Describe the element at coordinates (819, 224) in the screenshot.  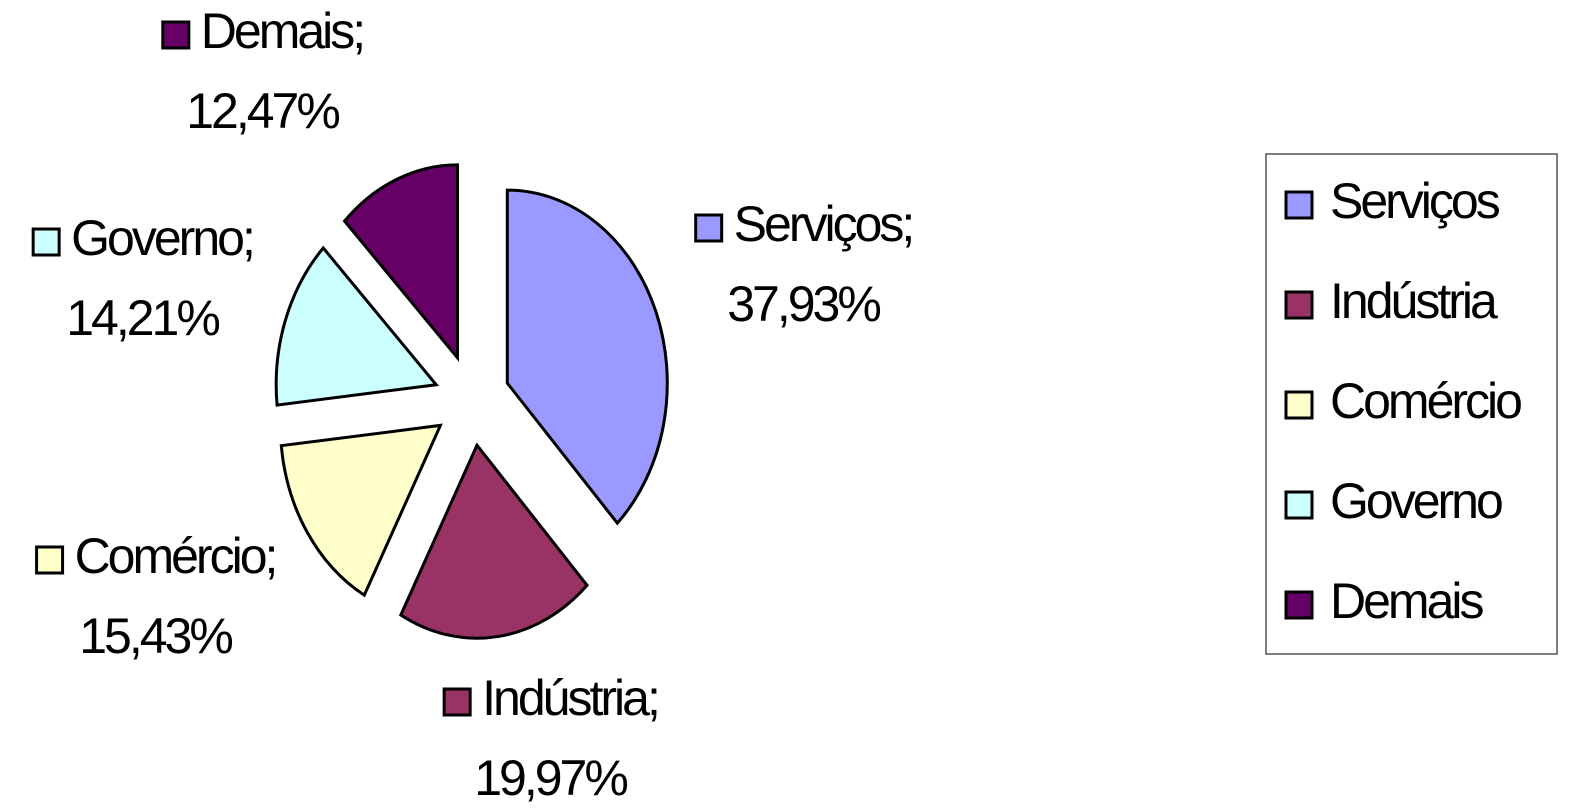
I see `category-name: Serviços` at that location.